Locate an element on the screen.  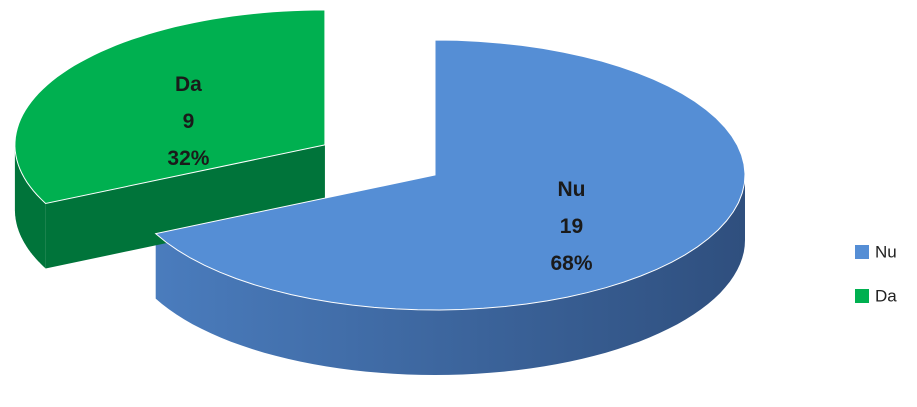
data-label-name: Nu is located at coordinates (571, 189).